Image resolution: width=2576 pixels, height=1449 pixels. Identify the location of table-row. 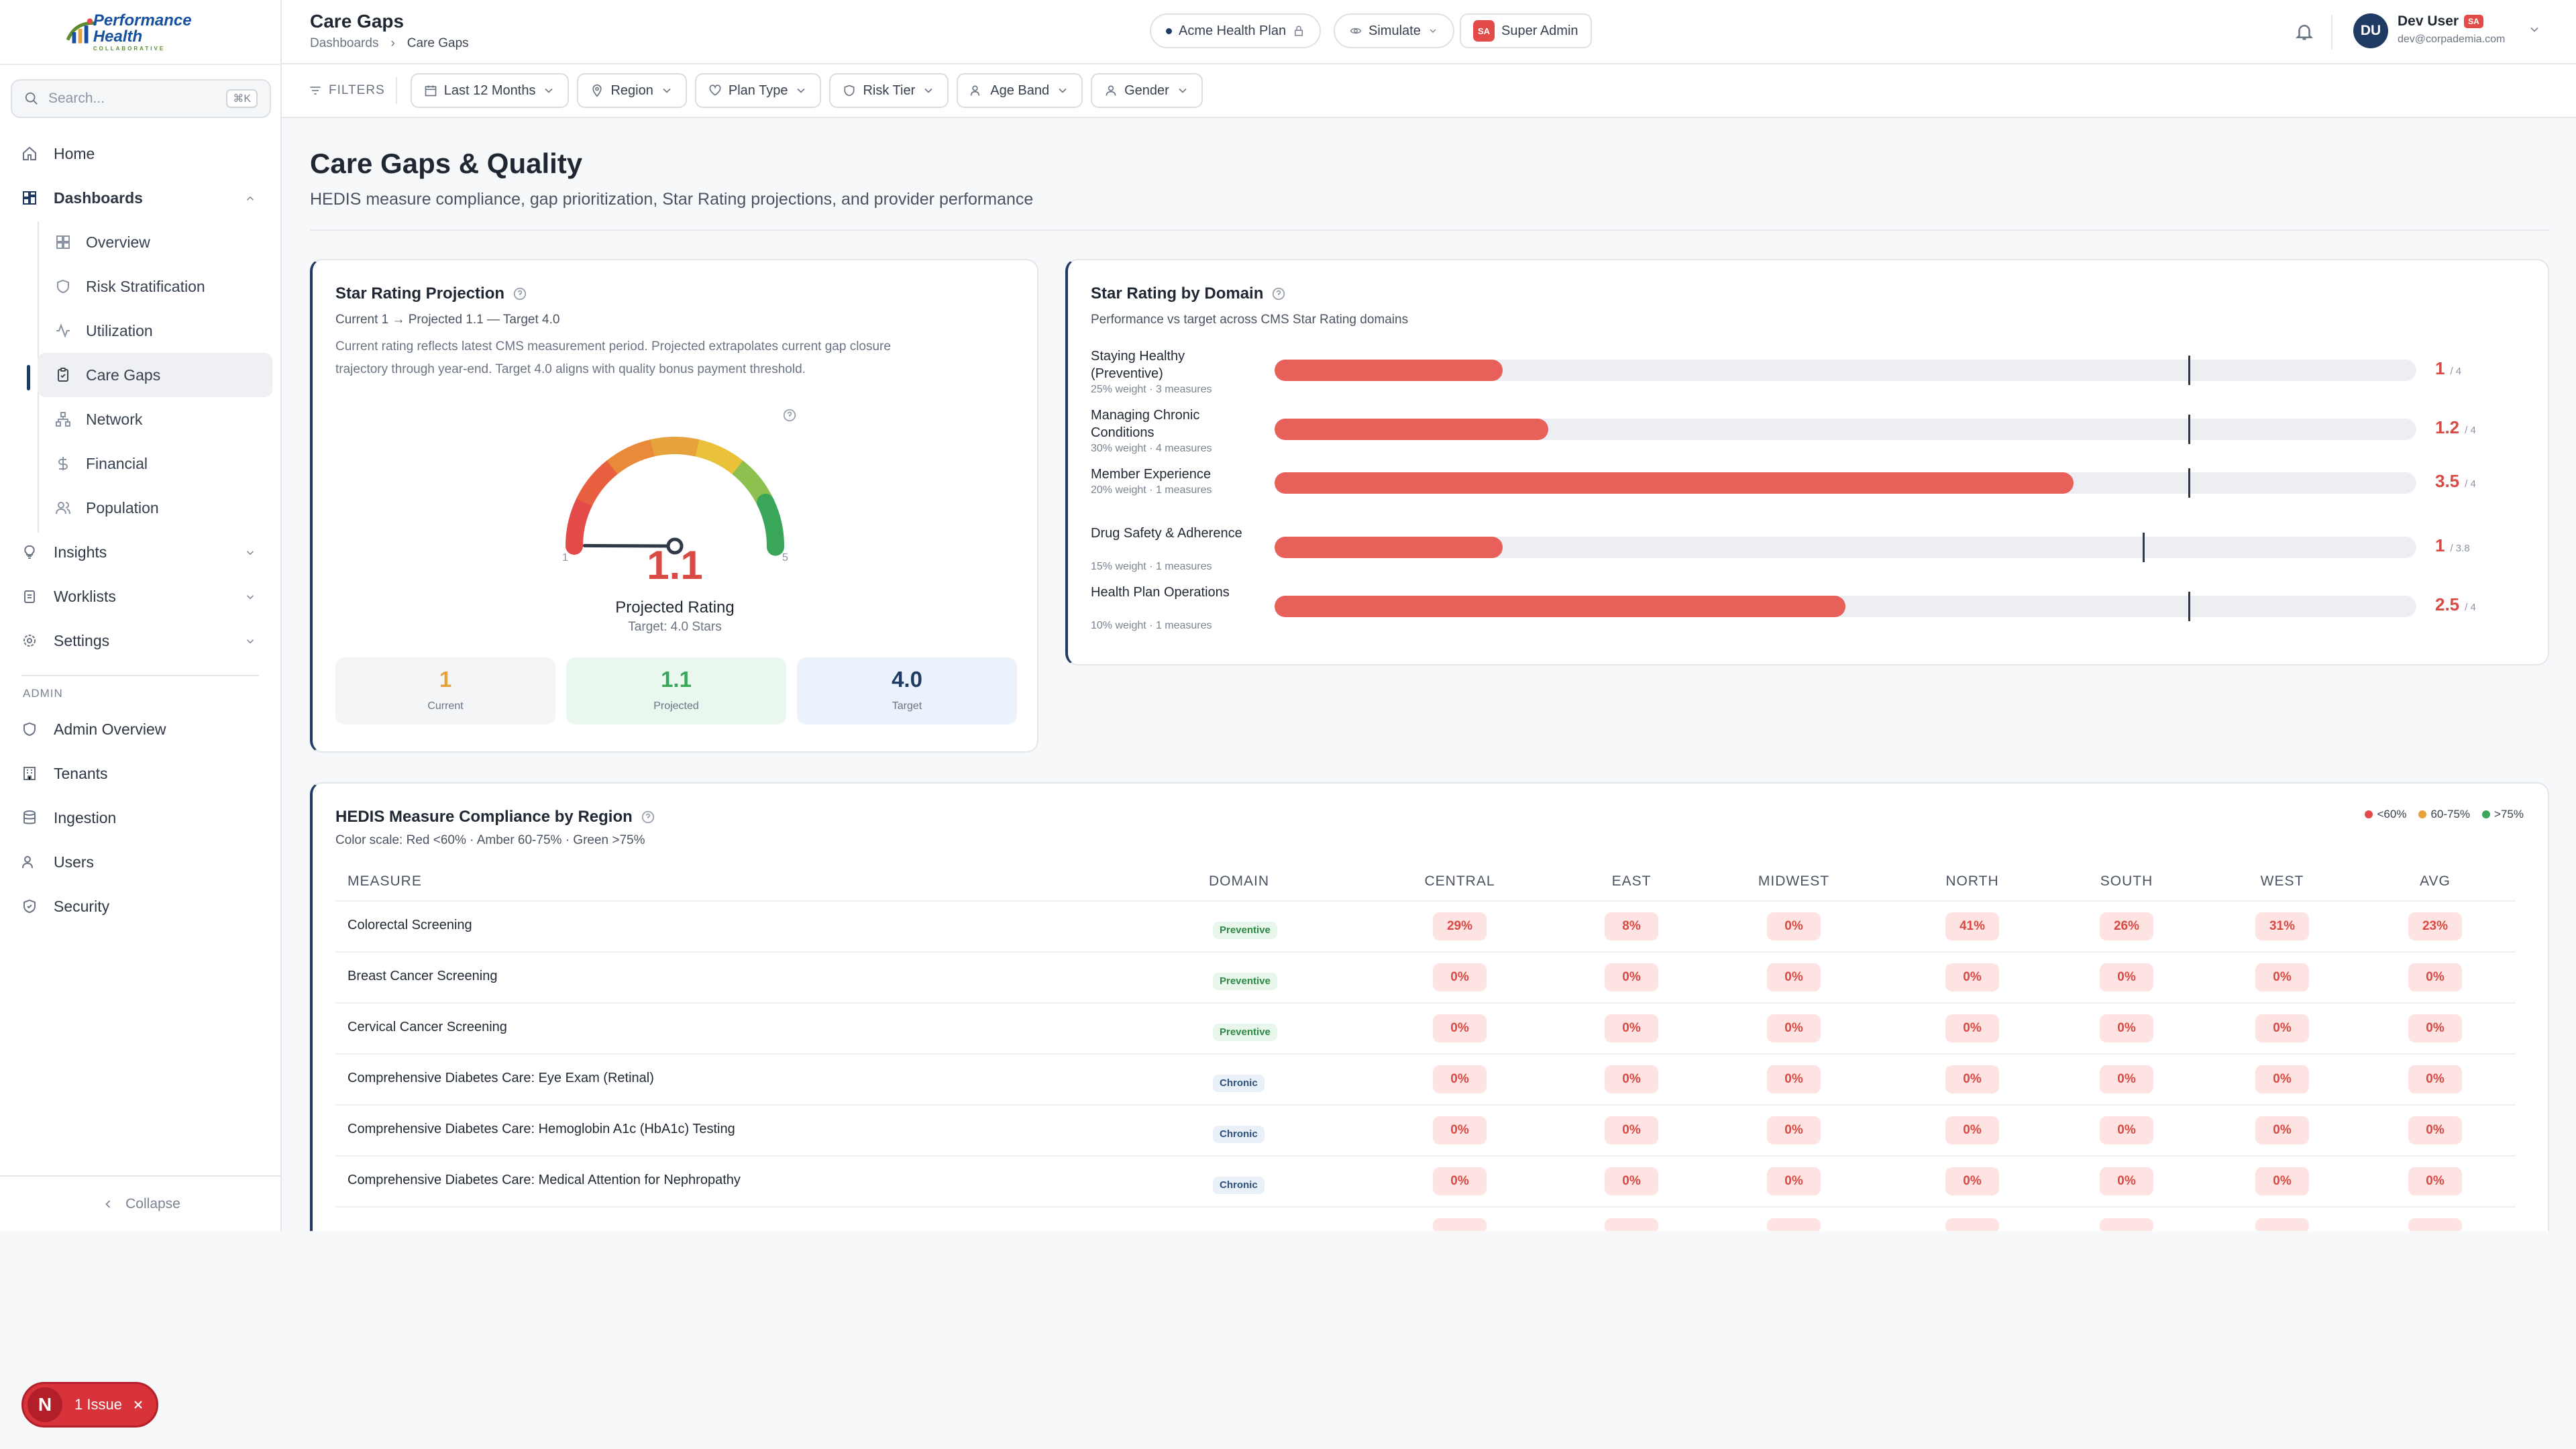
(1425, 1218).